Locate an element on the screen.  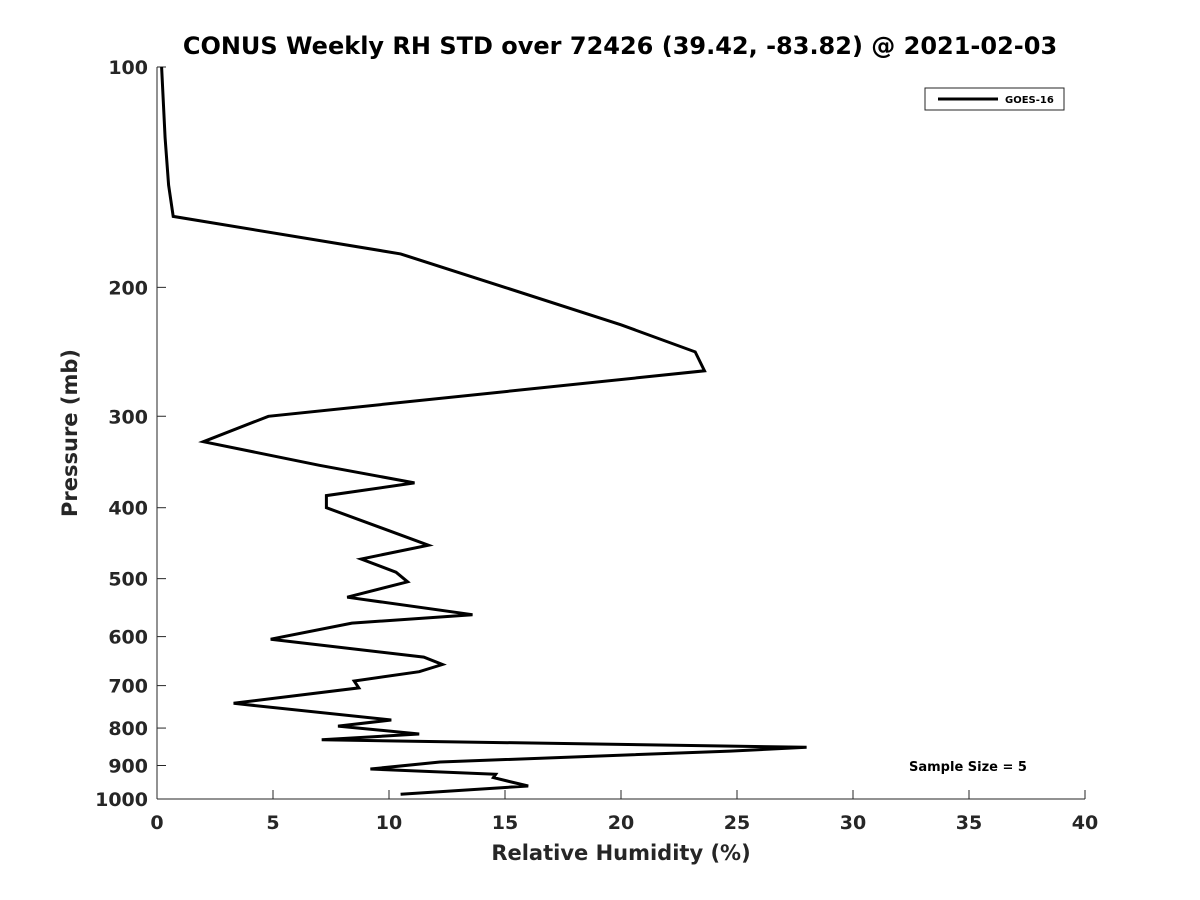
y-tick-label: 100 is located at coordinates (128, 68).